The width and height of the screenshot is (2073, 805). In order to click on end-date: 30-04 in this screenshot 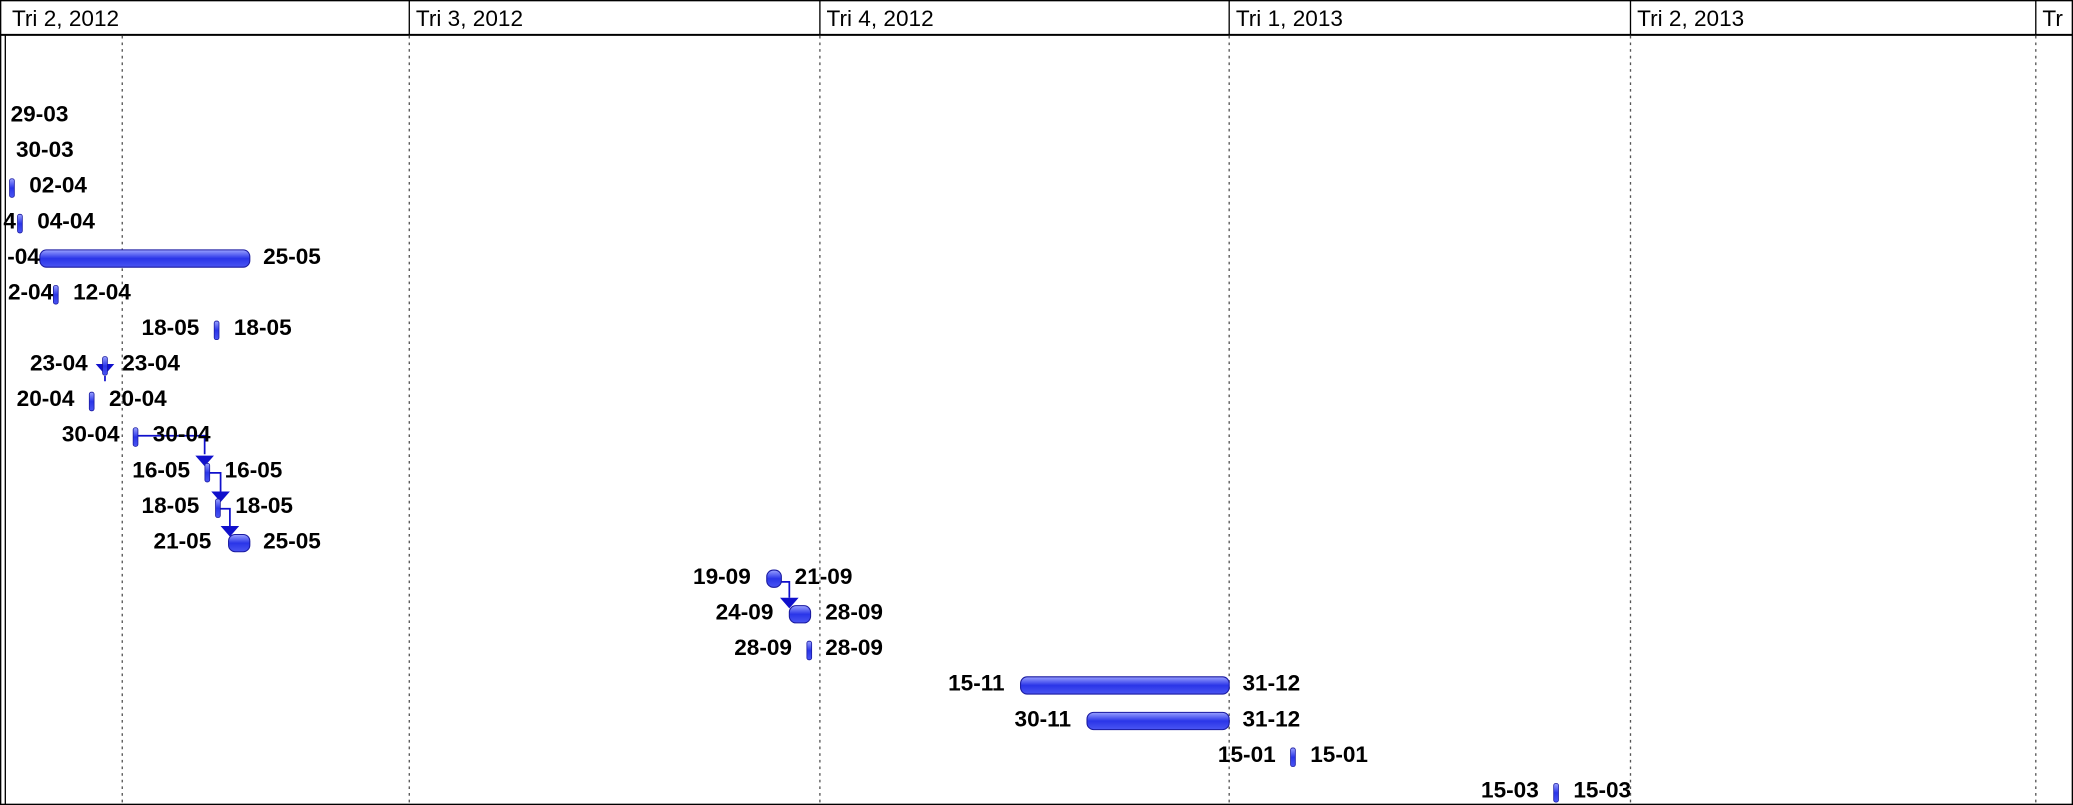, I will do `click(182, 434)`.